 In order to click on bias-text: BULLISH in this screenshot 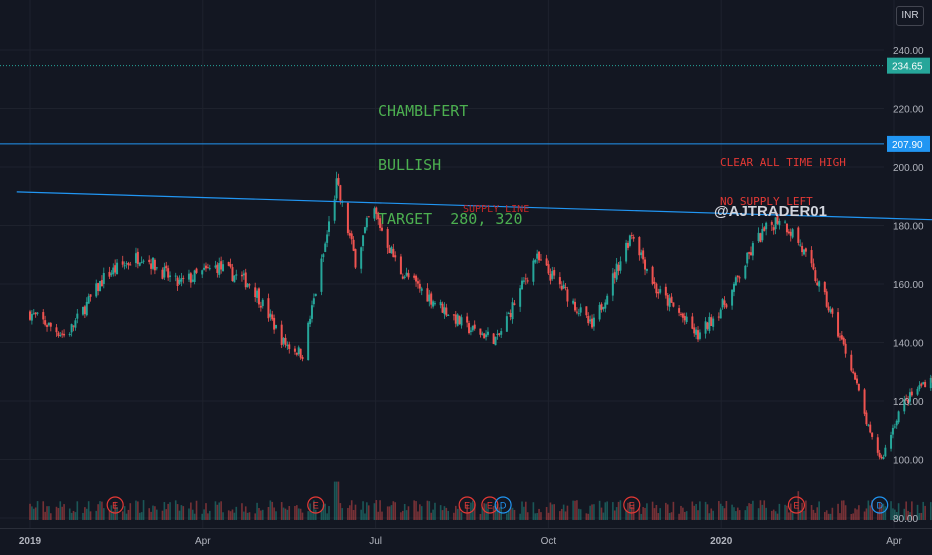, I will do `click(450, 165)`.